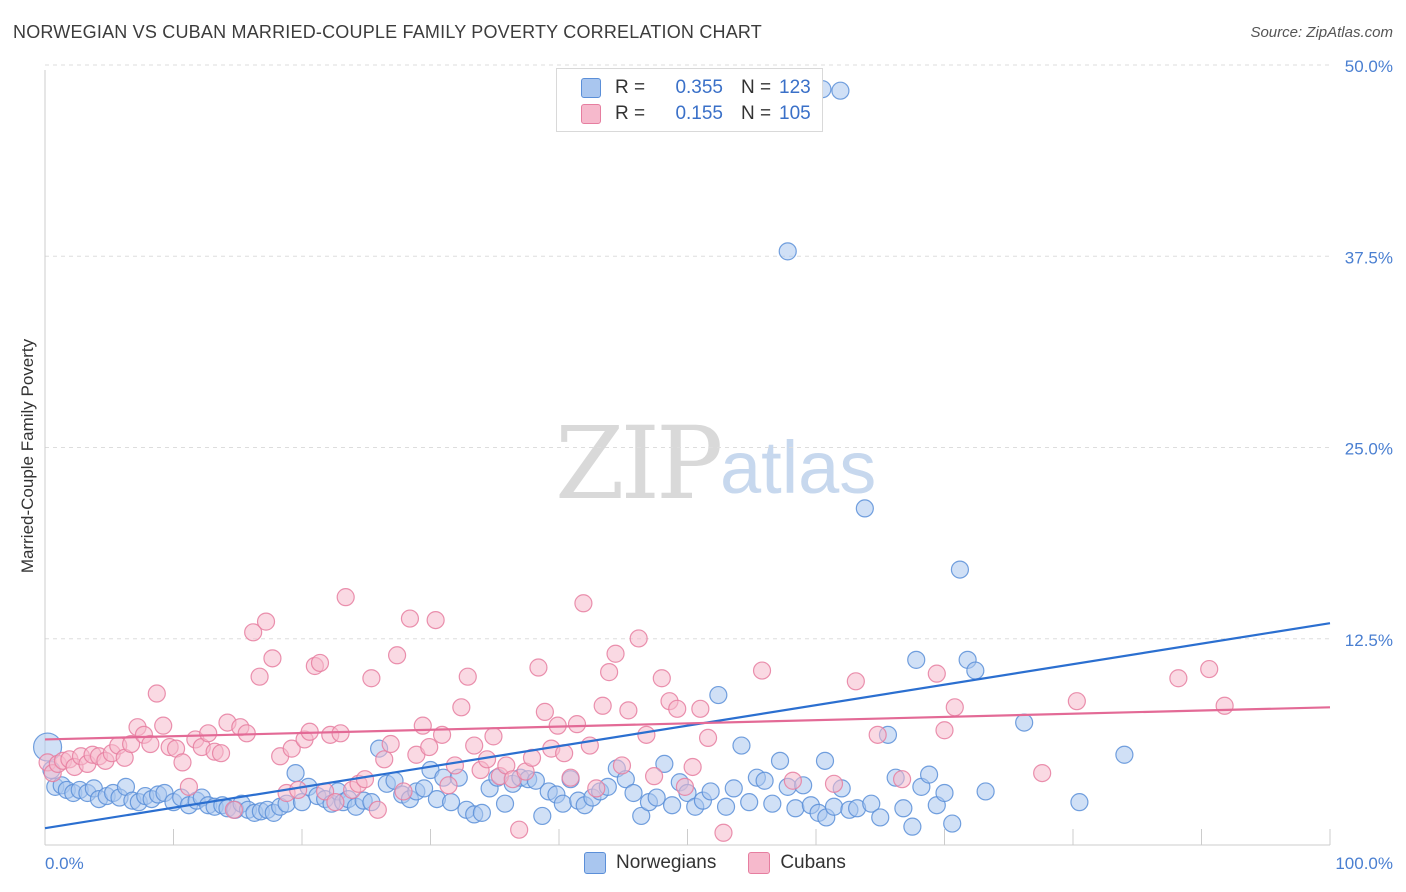 This screenshot has height=892, width=1406. I want to click on norwegian-swatch, so click(591, 88).